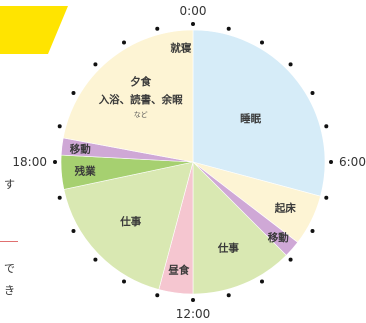  I want to click on segment-name-4: 昼食, so click(178, 269).